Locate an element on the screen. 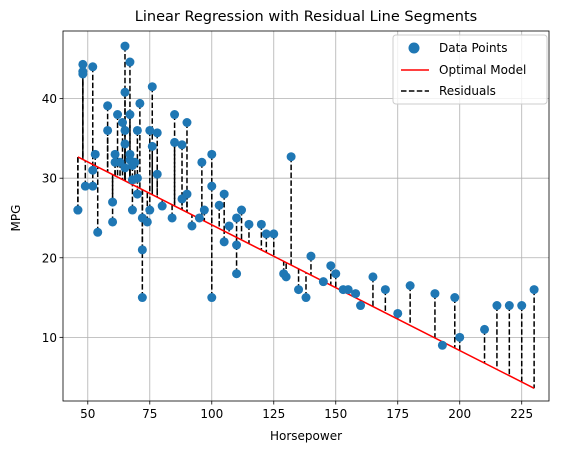 The height and width of the screenshot is (453, 563). x-tick-label: 225 is located at coordinates (521, 414).